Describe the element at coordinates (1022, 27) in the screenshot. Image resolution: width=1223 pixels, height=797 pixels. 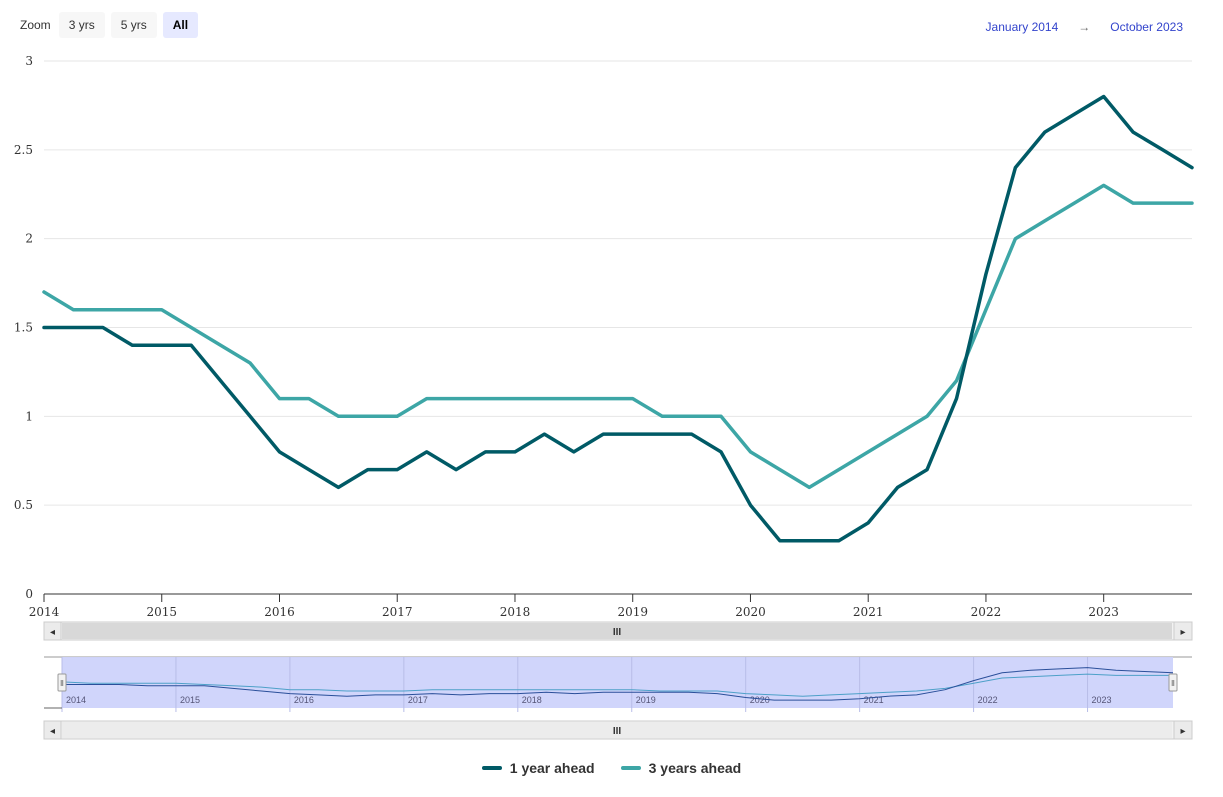
I see `range-from: January 2014` at that location.